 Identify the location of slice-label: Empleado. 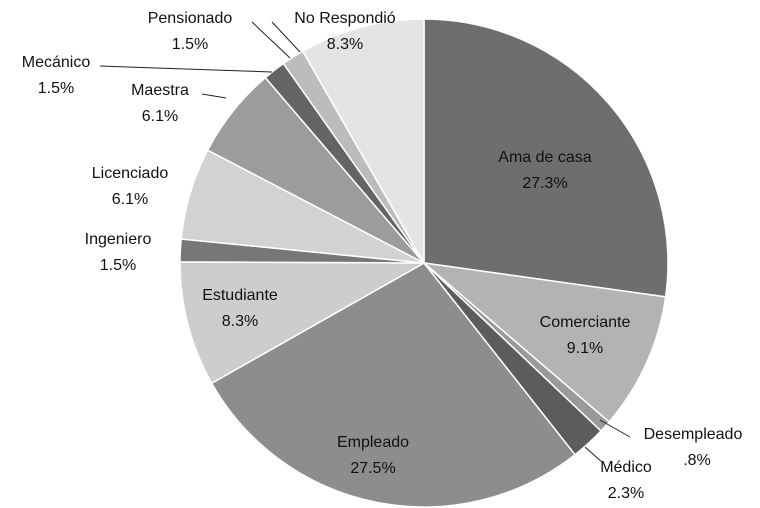
(373, 442).